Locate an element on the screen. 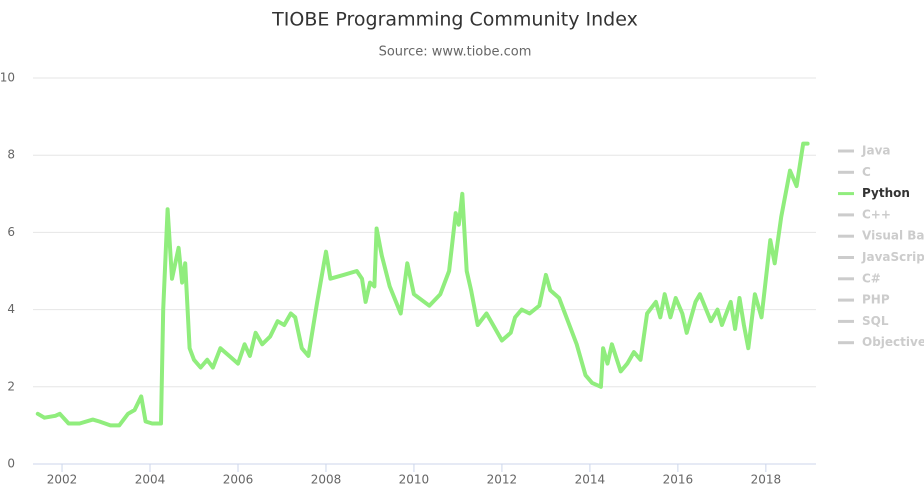 Image resolution: width=924 pixels, height=494 pixels. legend-label: Objective is located at coordinates (893, 342).